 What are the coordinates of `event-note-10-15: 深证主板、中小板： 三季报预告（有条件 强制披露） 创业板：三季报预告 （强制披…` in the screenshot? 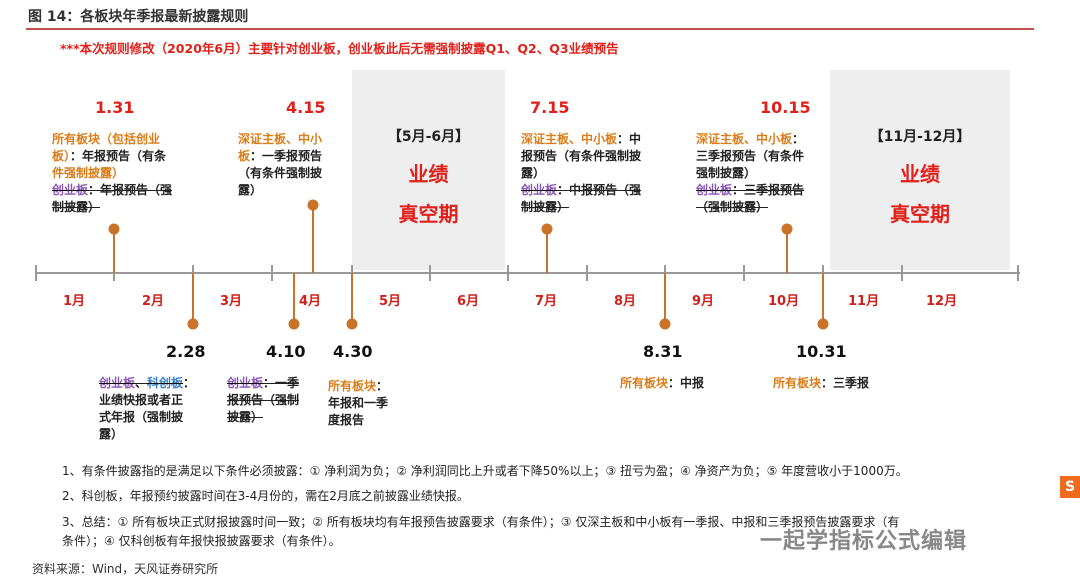 It's located at (750, 173).